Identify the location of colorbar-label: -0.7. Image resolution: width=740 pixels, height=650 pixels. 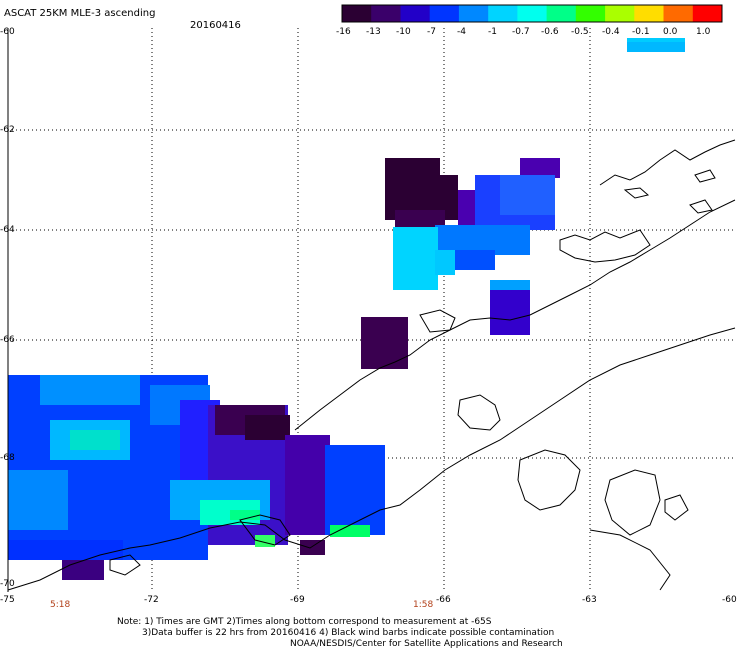
(521, 32).